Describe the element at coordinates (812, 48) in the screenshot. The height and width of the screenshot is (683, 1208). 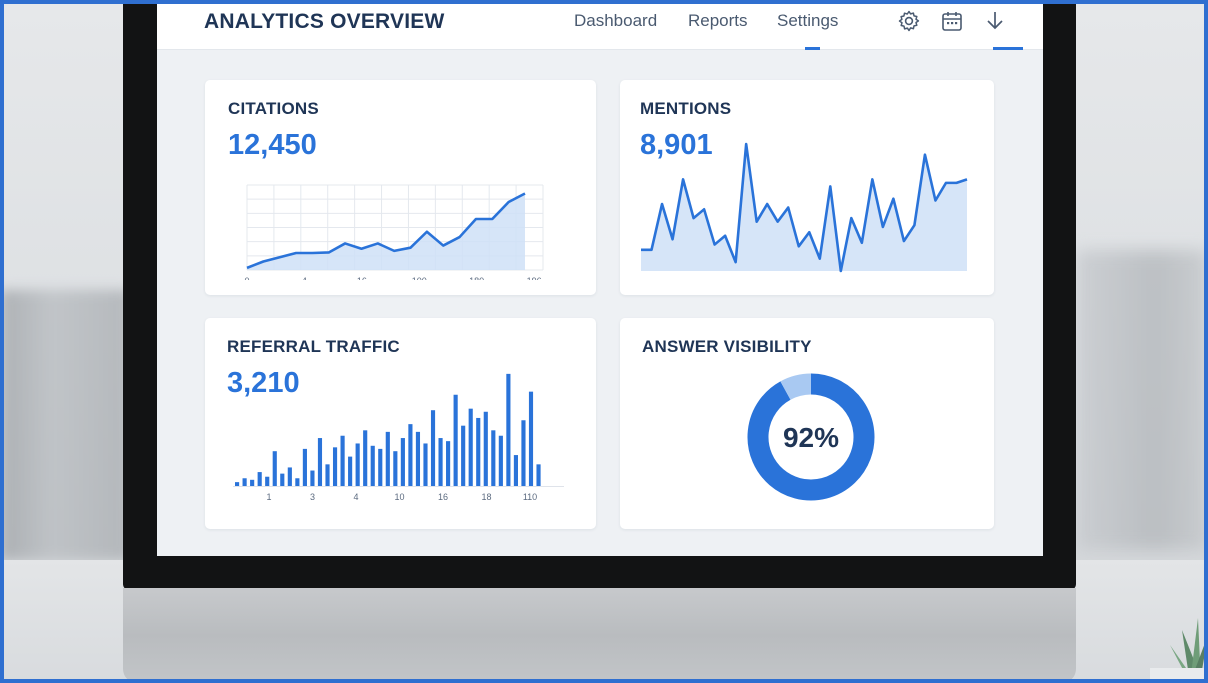
I see `settings-active-indicator` at that location.